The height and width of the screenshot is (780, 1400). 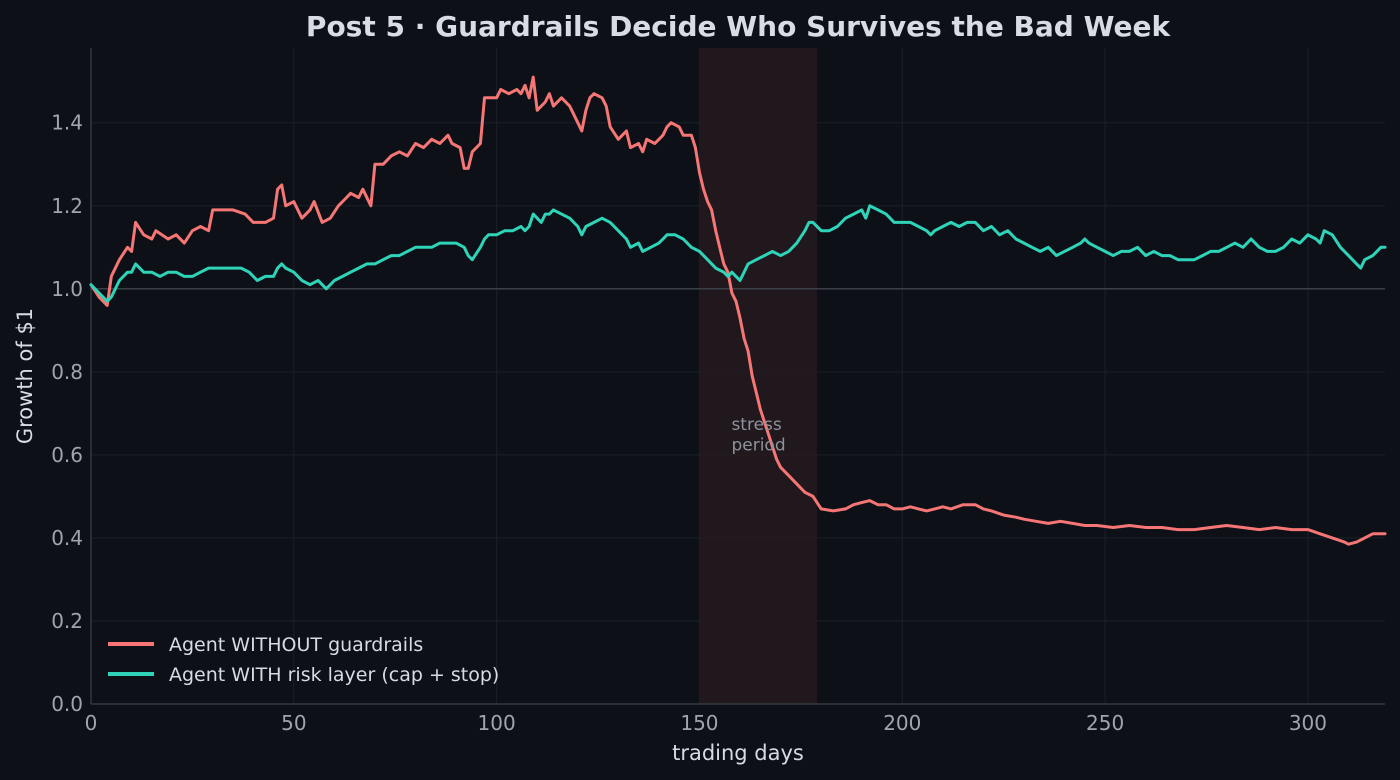 I want to click on stress-period-label-line2: period, so click(x=758, y=446).